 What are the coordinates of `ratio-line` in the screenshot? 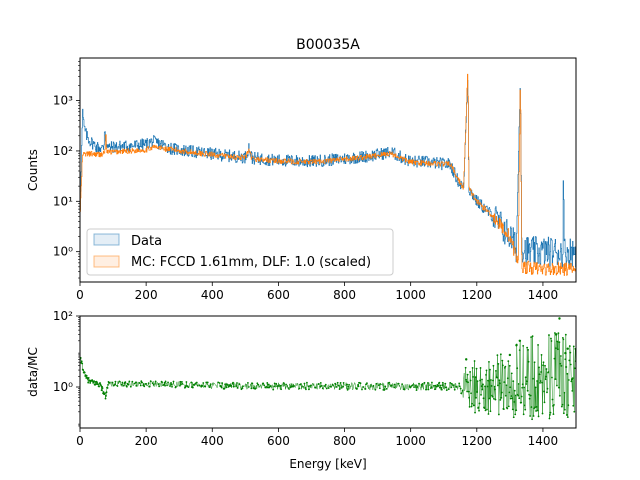 It's located at (328, 376).